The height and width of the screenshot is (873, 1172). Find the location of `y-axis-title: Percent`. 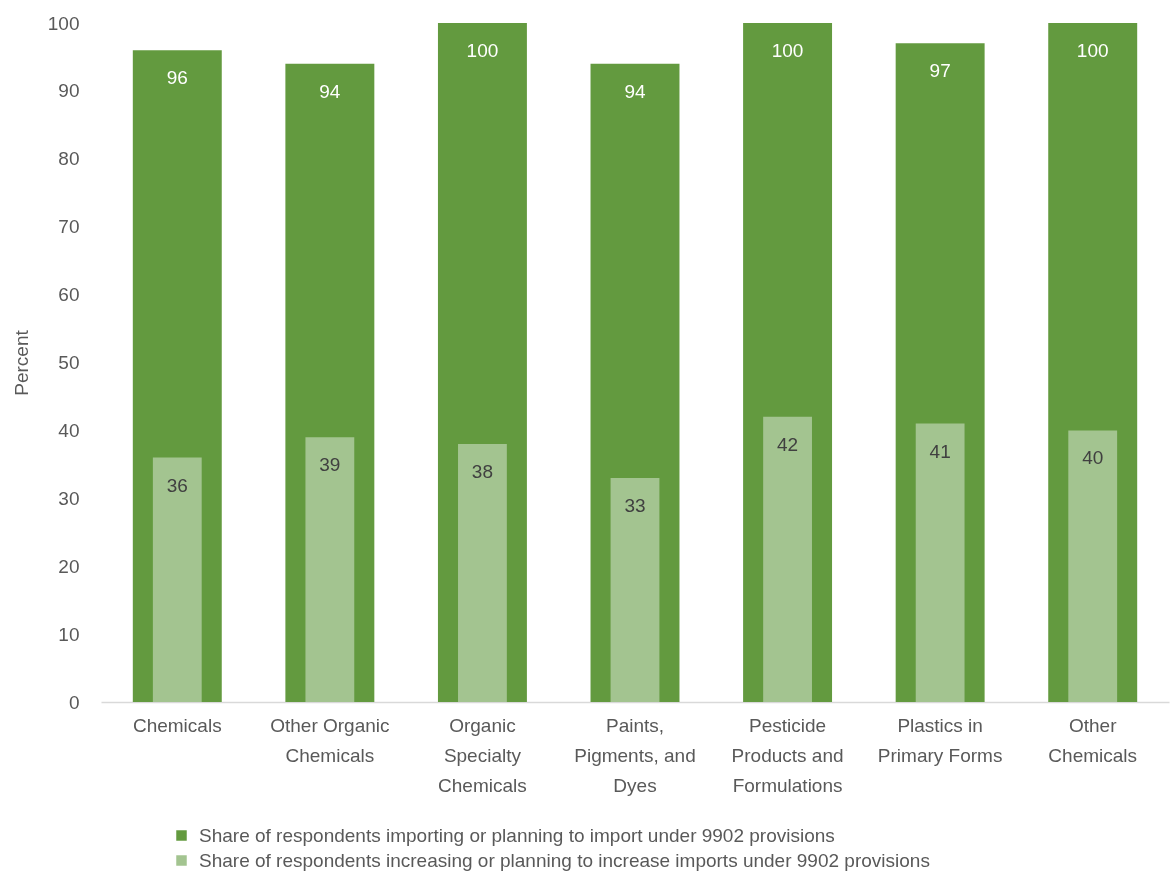

y-axis-title: Percent is located at coordinates (21, 362).